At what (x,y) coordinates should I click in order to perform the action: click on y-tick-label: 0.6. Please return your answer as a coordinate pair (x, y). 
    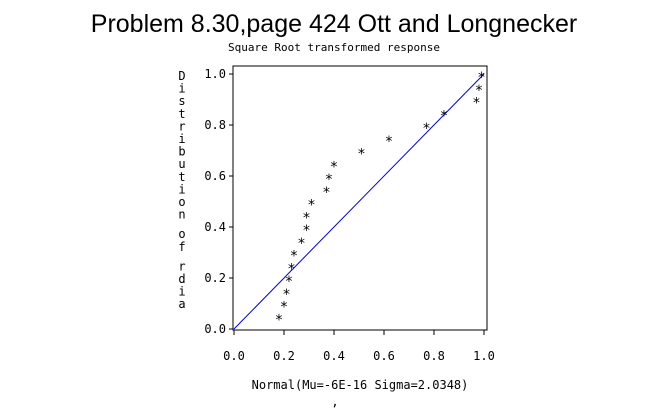
    Looking at the image, I should click on (215, 176).